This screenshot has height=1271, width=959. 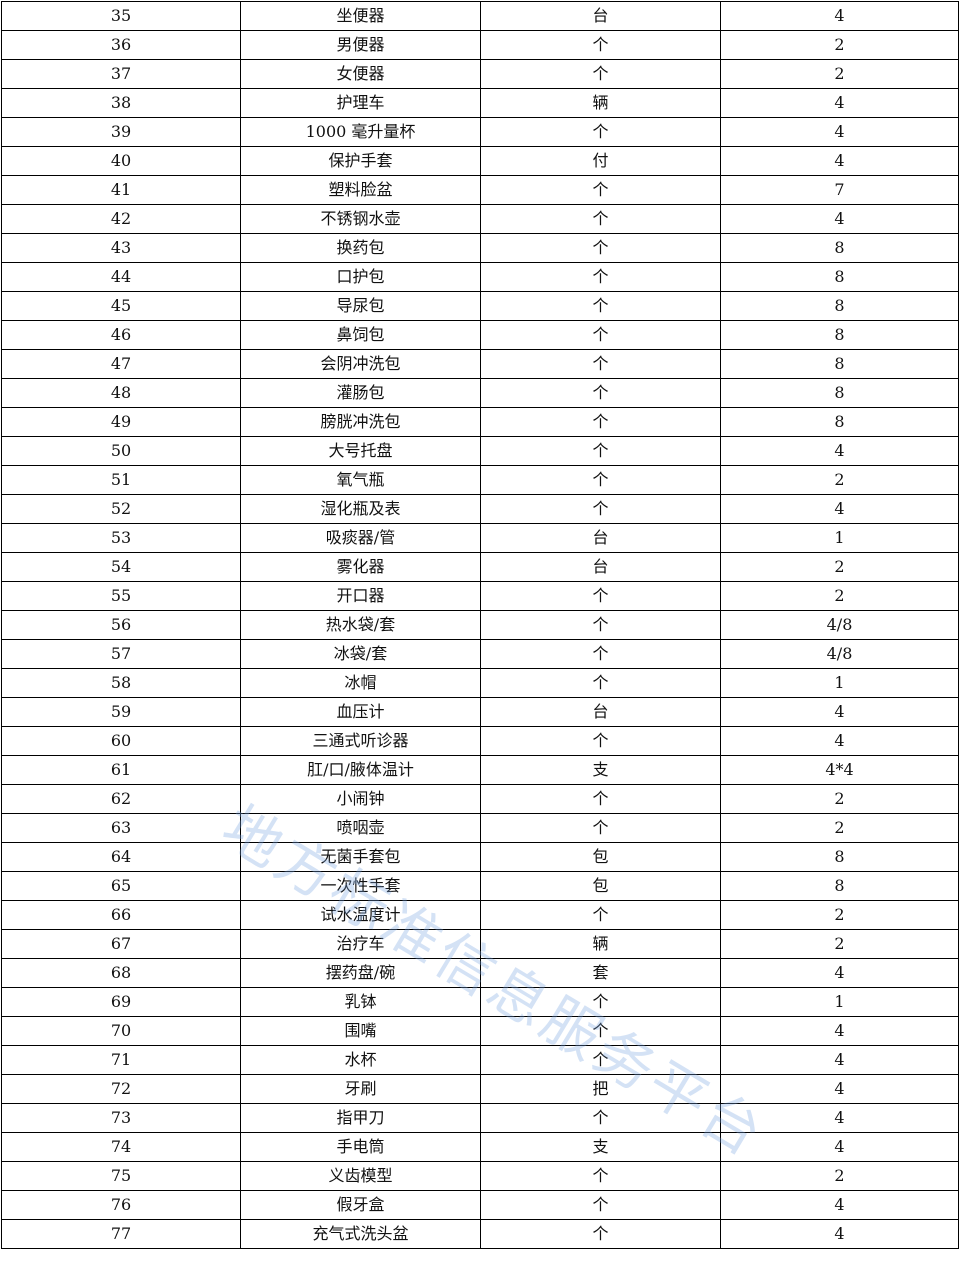 What do you see at coordinates (360, 509) in the screenshot?
I see `item-name-cell: 湿化瓶及表` at bounding box center [360, 509].